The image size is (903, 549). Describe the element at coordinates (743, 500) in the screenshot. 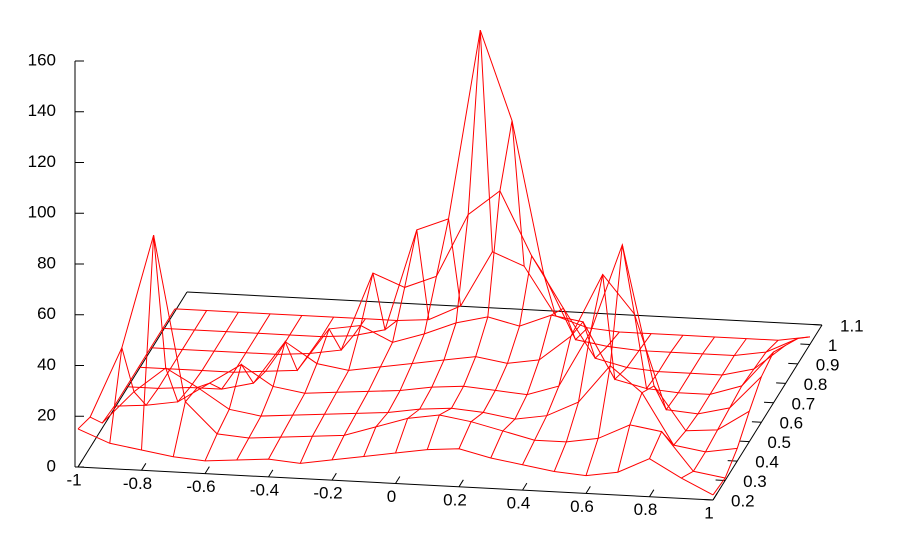

I see `y-tick-label: 0.2` at that location.